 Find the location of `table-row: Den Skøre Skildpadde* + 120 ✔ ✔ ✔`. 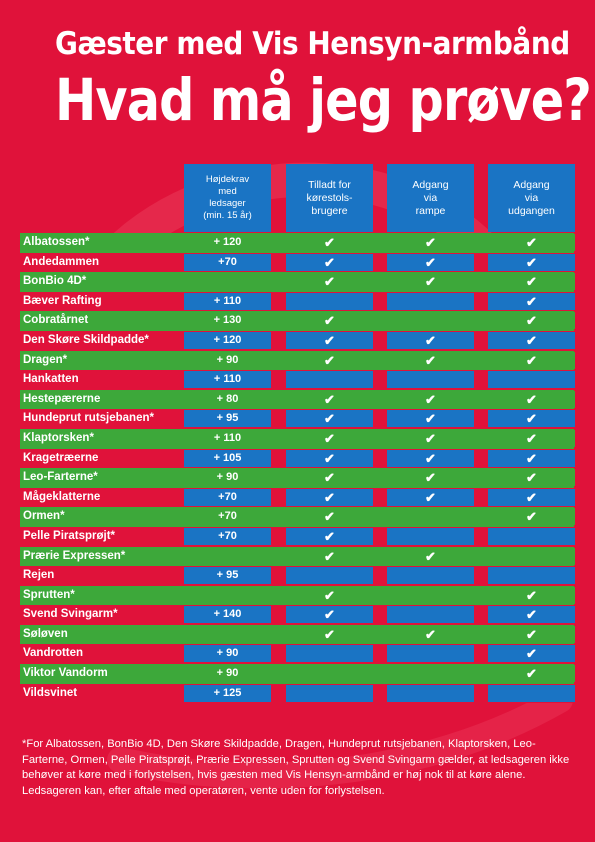

table-row: Den Skøre Skildpadde* + 120 ✔ ✔ ✔ is located at coordinates (297, 340).